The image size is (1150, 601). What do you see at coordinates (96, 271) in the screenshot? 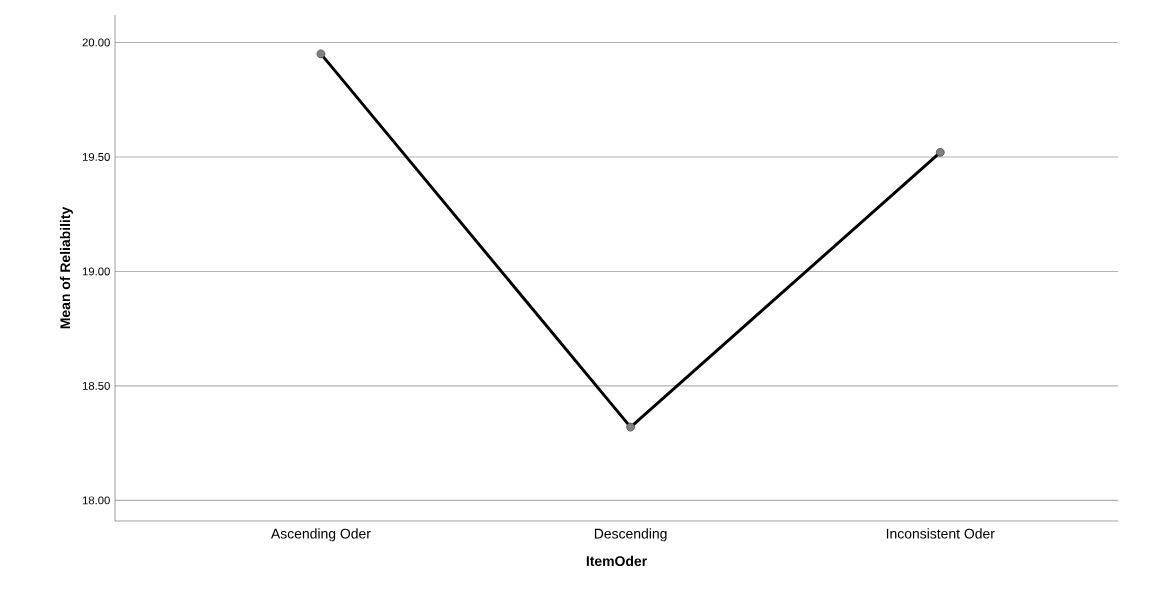
I see `y-tick-label: 19.00` at bounding box center [96, 271].